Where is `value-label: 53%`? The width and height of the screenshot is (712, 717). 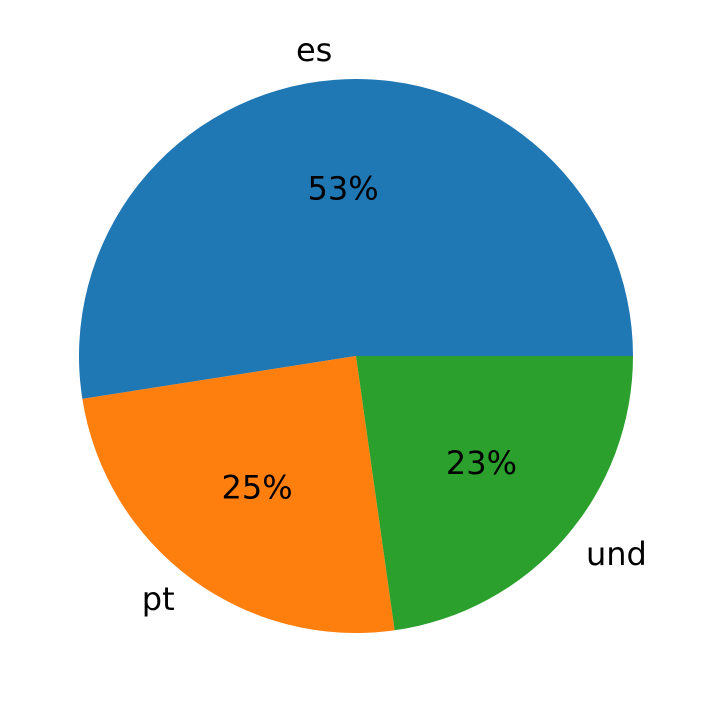 value-label: 53% is located at coordinates (343, 188).